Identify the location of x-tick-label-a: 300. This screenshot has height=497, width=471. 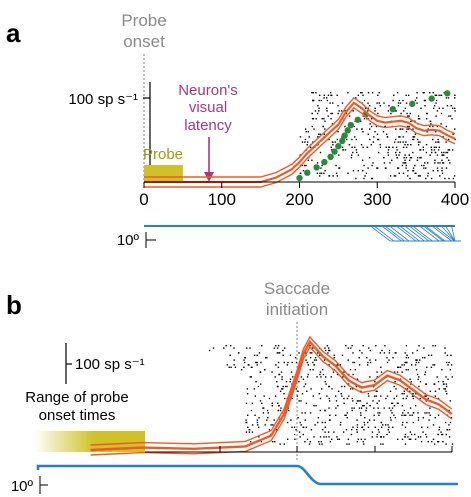
(377, 199).